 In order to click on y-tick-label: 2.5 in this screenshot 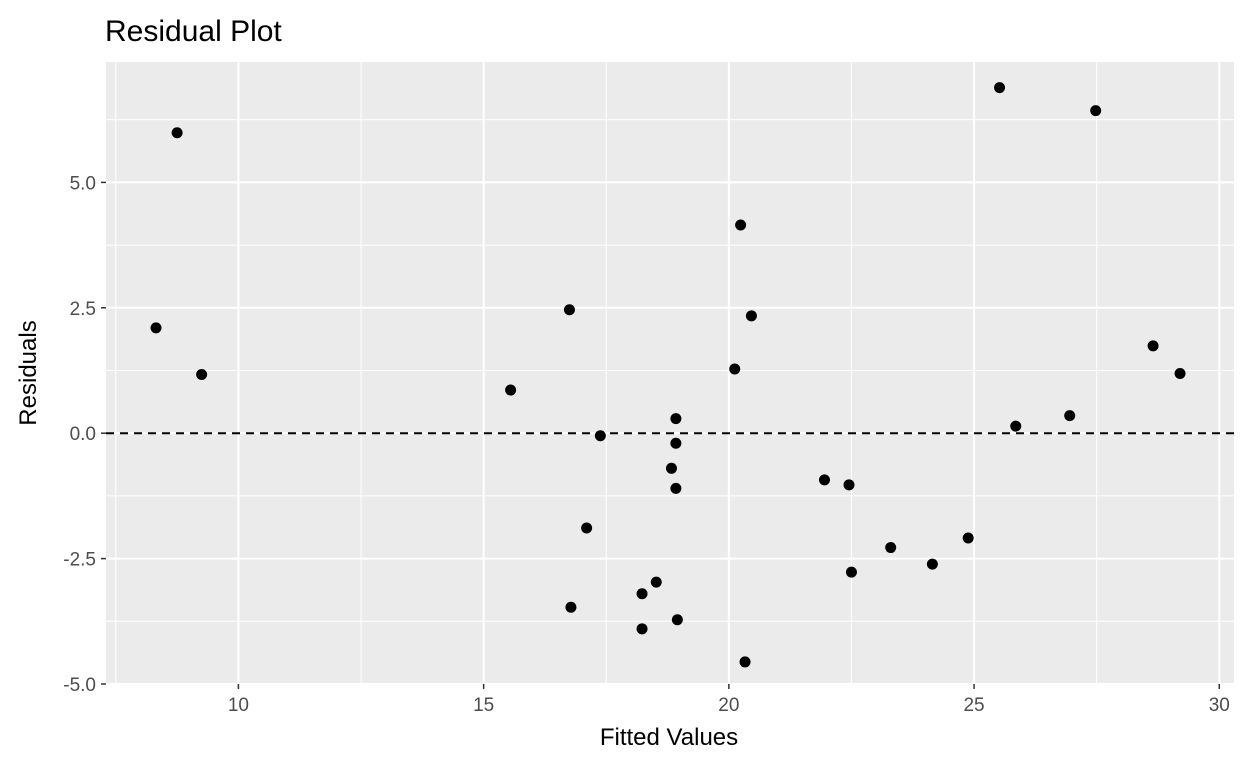, I will do `click(83, 309)`.